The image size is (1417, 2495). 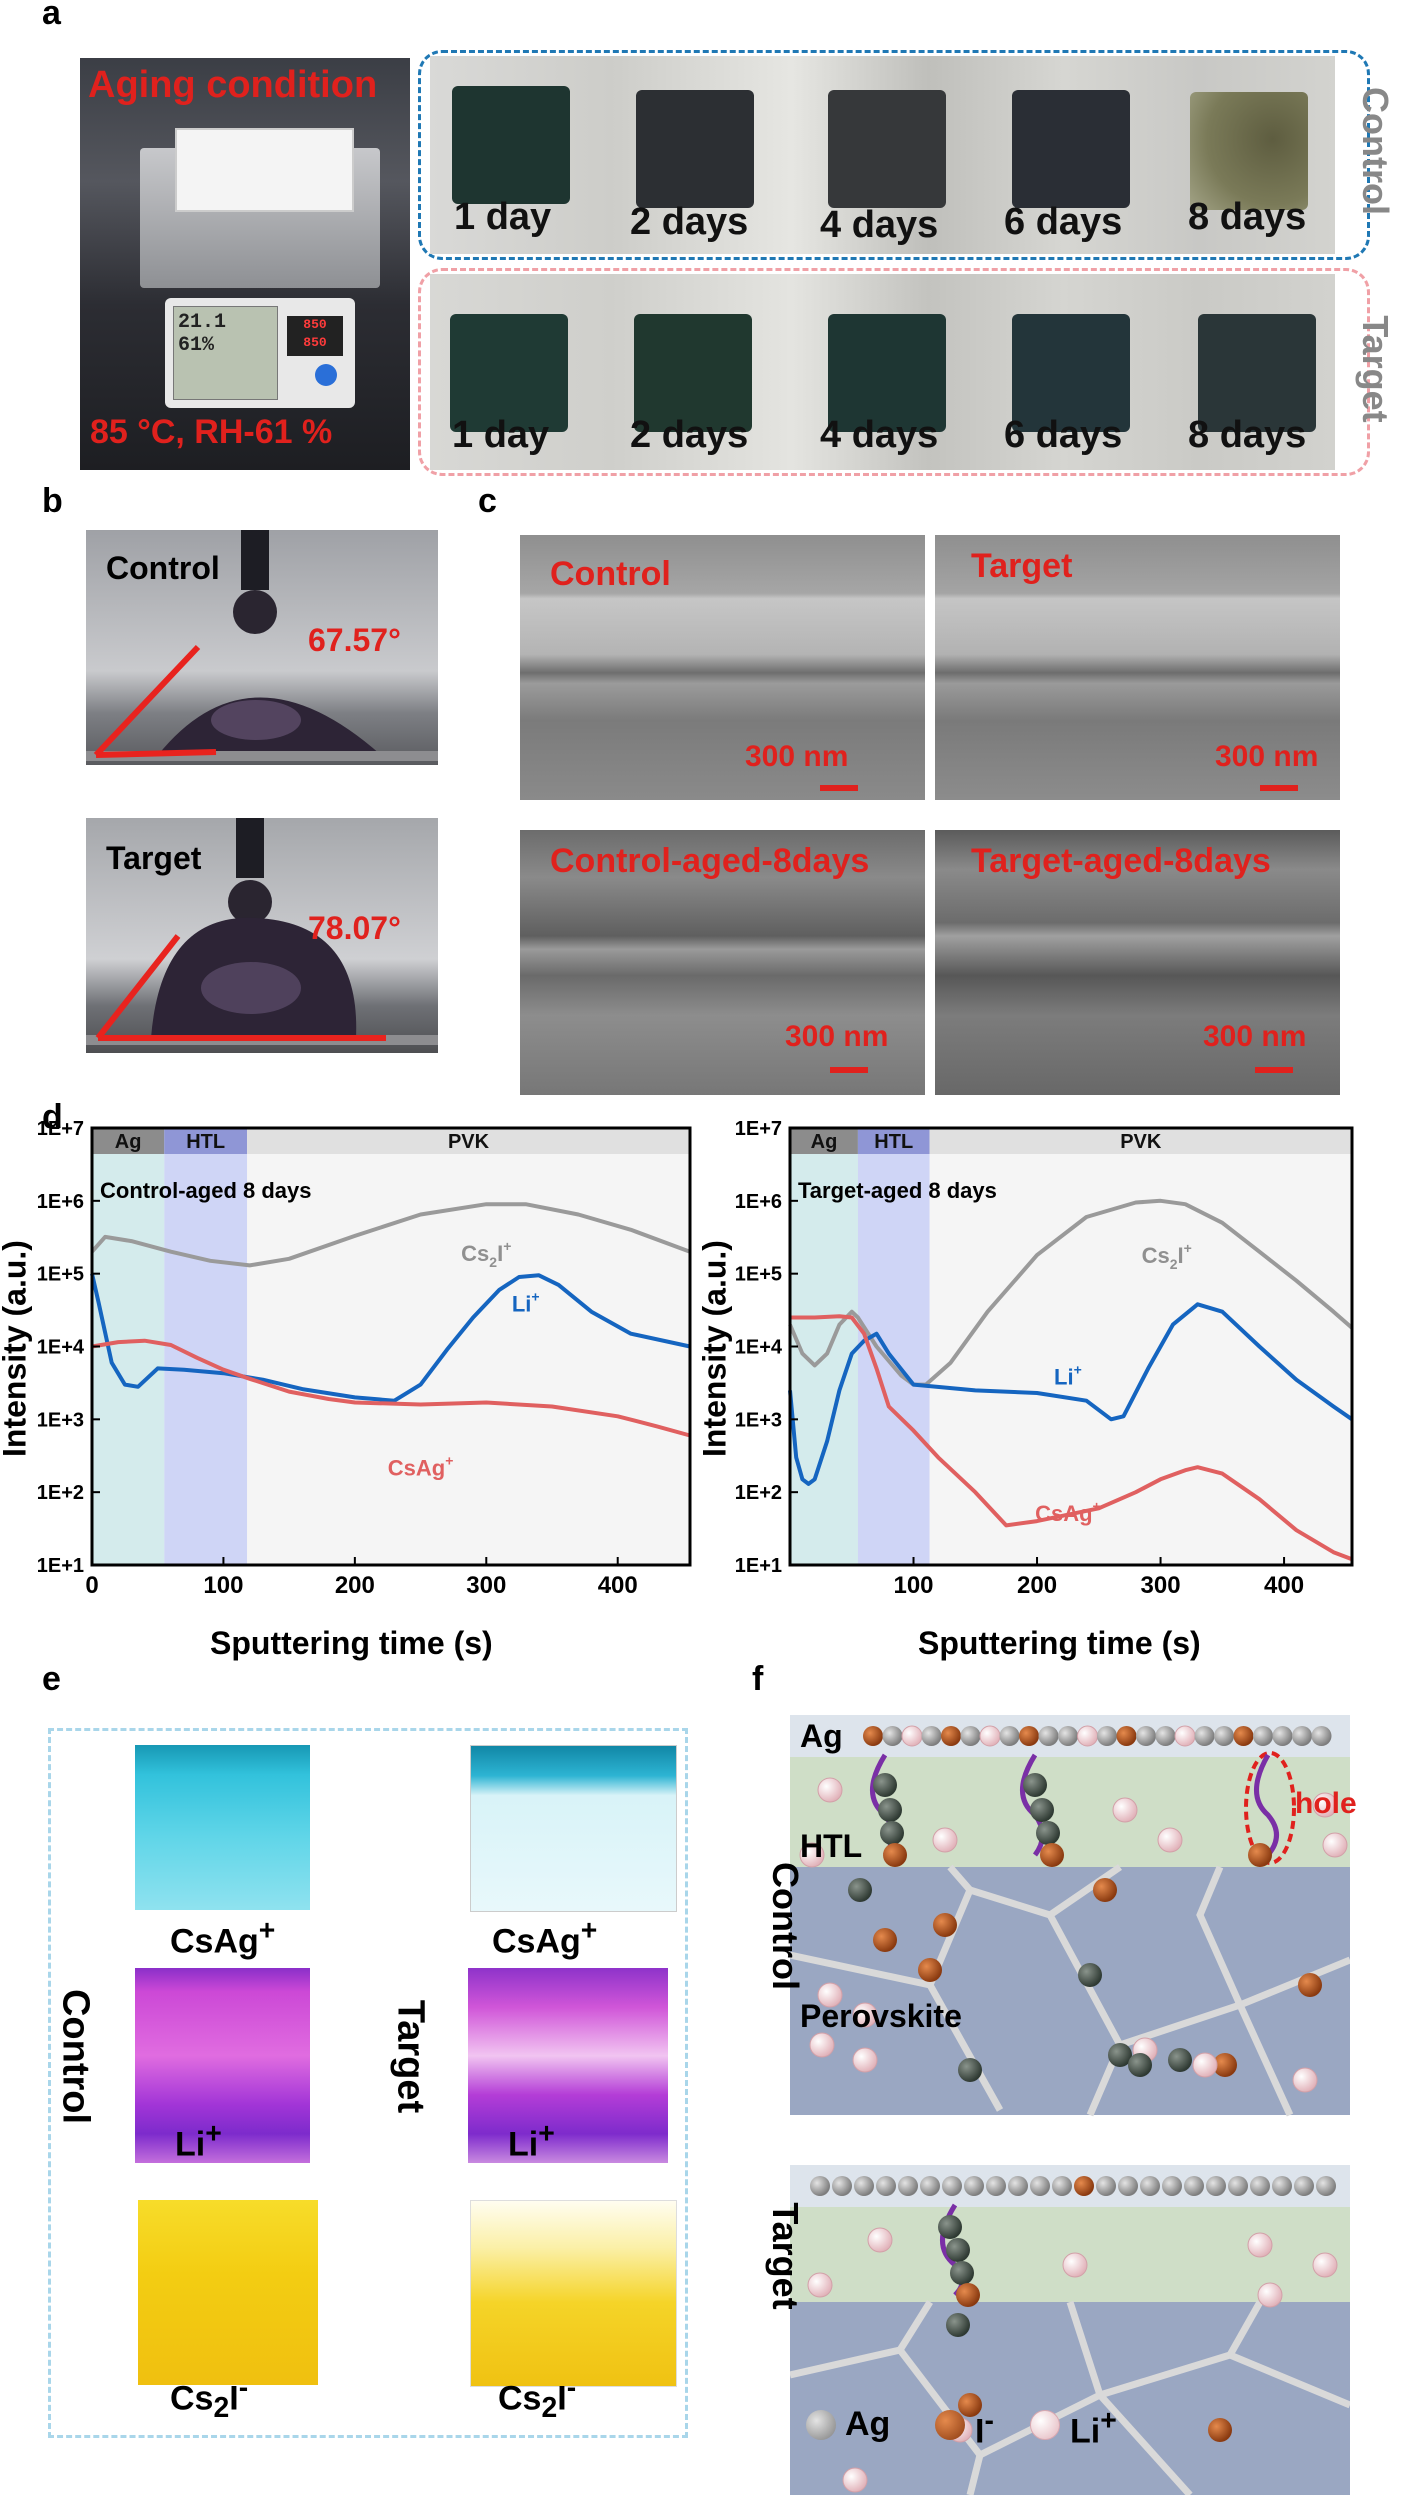 I want to click on region-label: Ag, so click(x=128, y=1142).